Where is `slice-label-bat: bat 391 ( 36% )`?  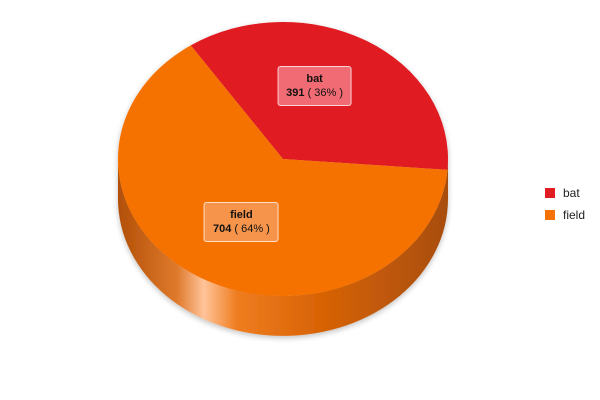
slice-label-bat: bat 391 ( 36% ) is located at coordinates (315, 85).